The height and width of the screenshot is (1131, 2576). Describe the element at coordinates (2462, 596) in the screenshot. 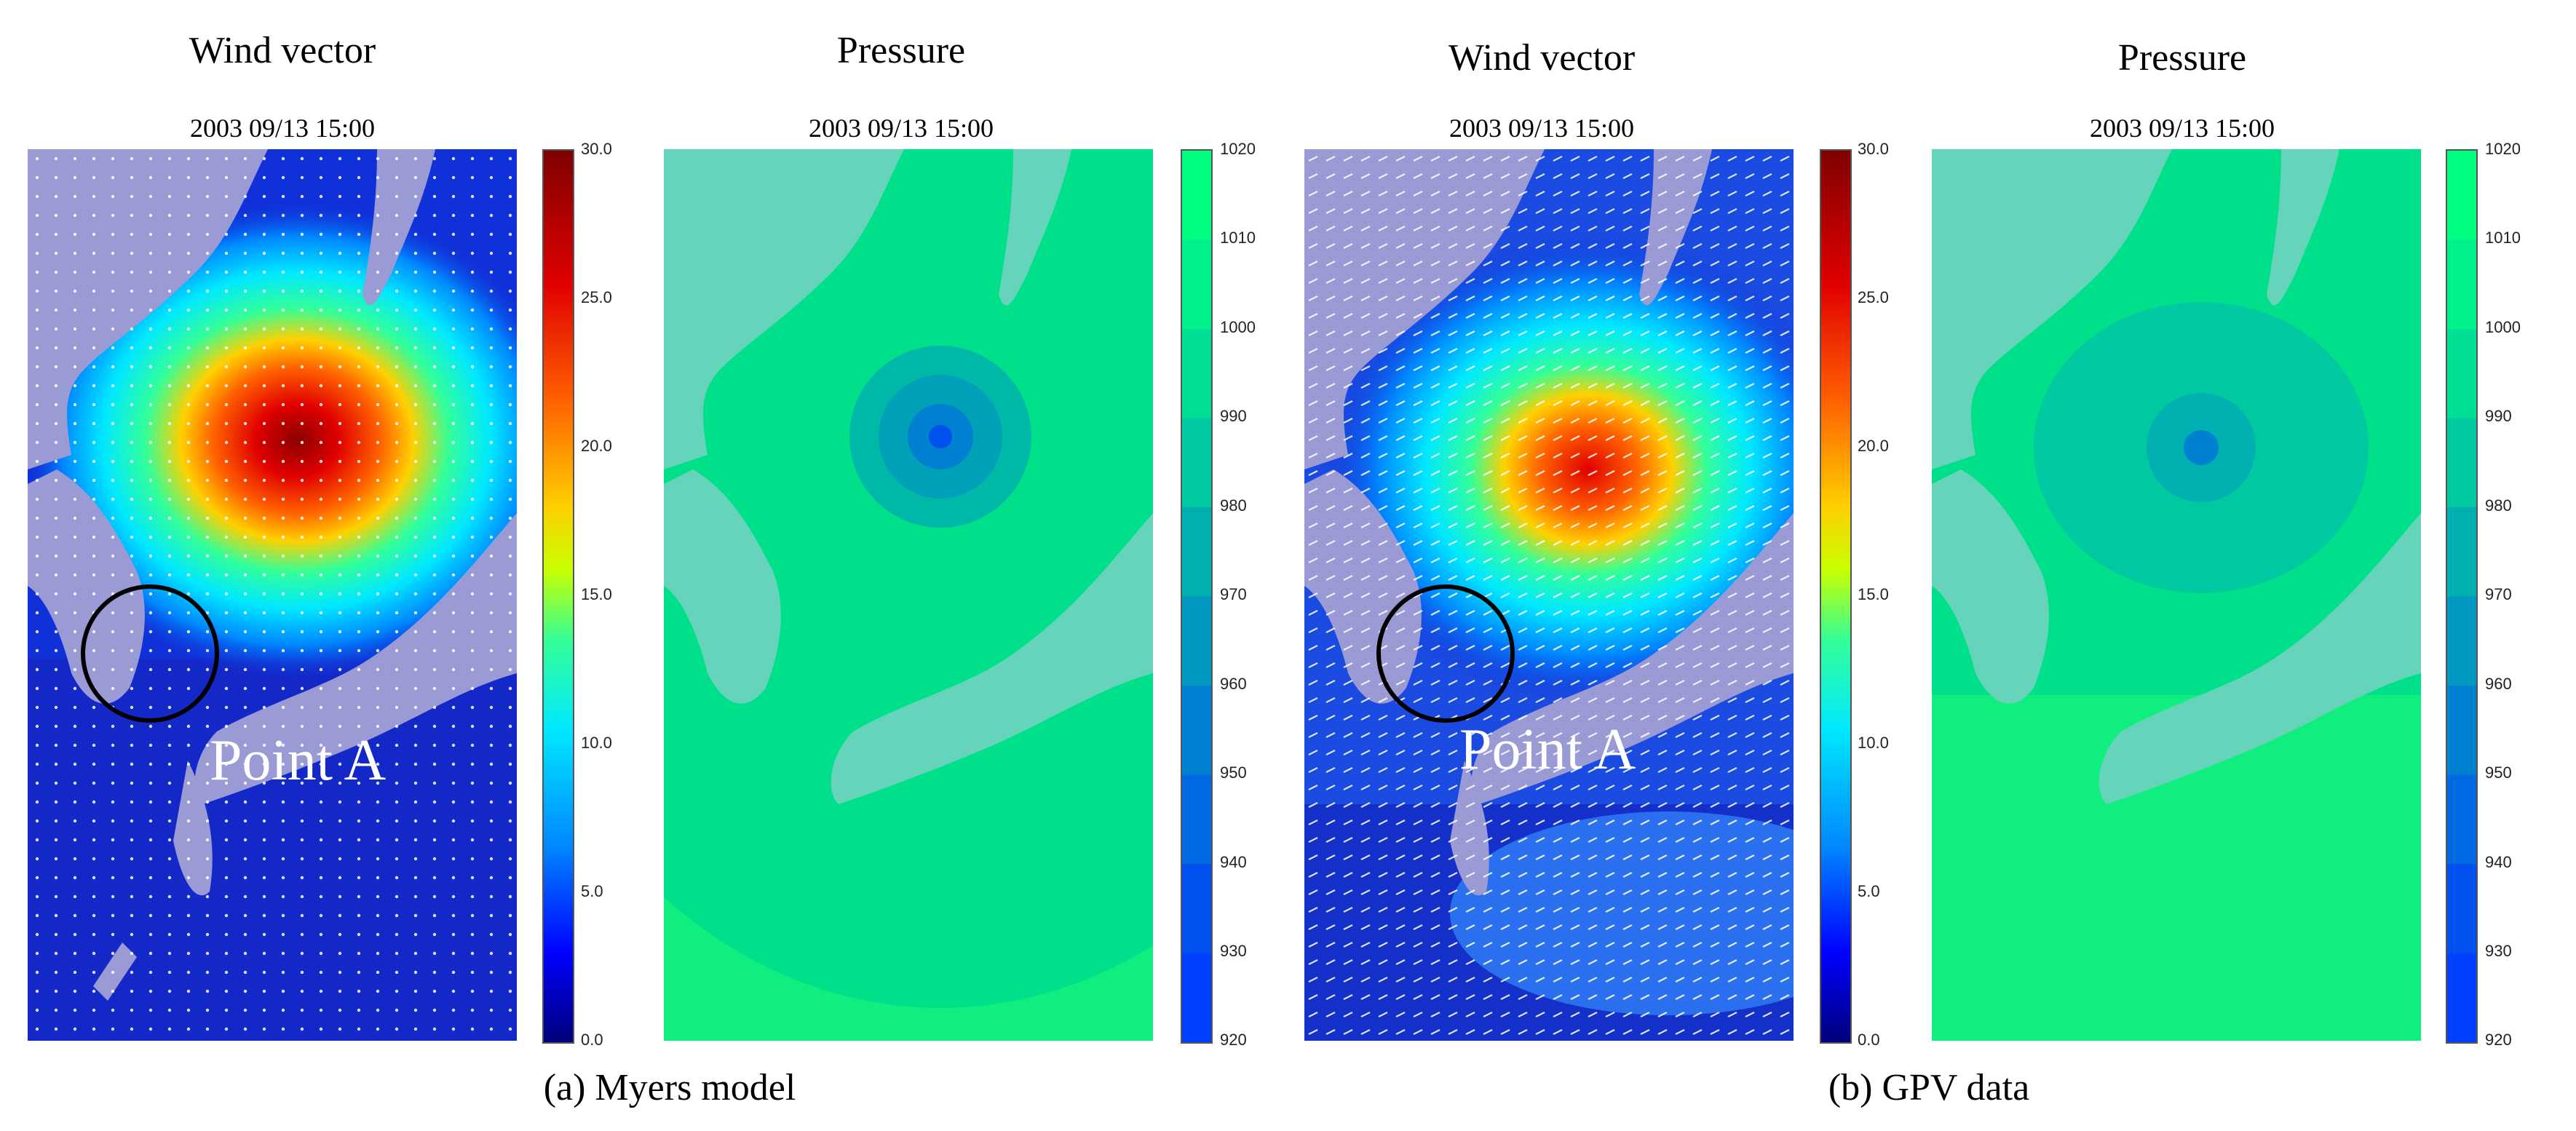

I see `pressure-colorbar-b` at that location.